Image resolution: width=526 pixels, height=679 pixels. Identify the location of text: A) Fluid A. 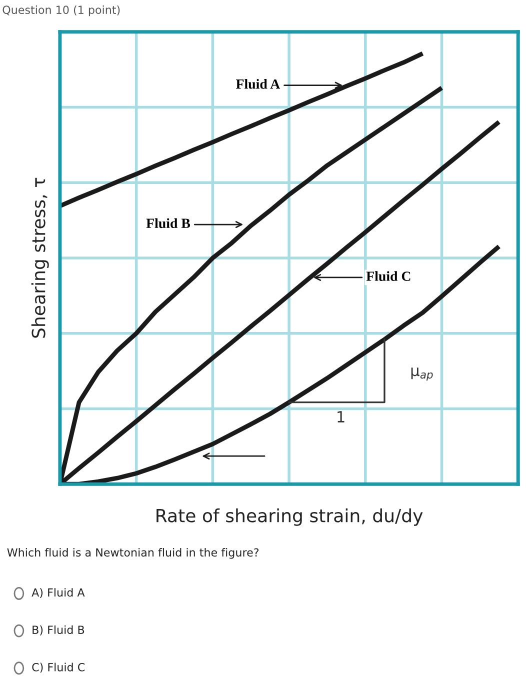
(58, 593).